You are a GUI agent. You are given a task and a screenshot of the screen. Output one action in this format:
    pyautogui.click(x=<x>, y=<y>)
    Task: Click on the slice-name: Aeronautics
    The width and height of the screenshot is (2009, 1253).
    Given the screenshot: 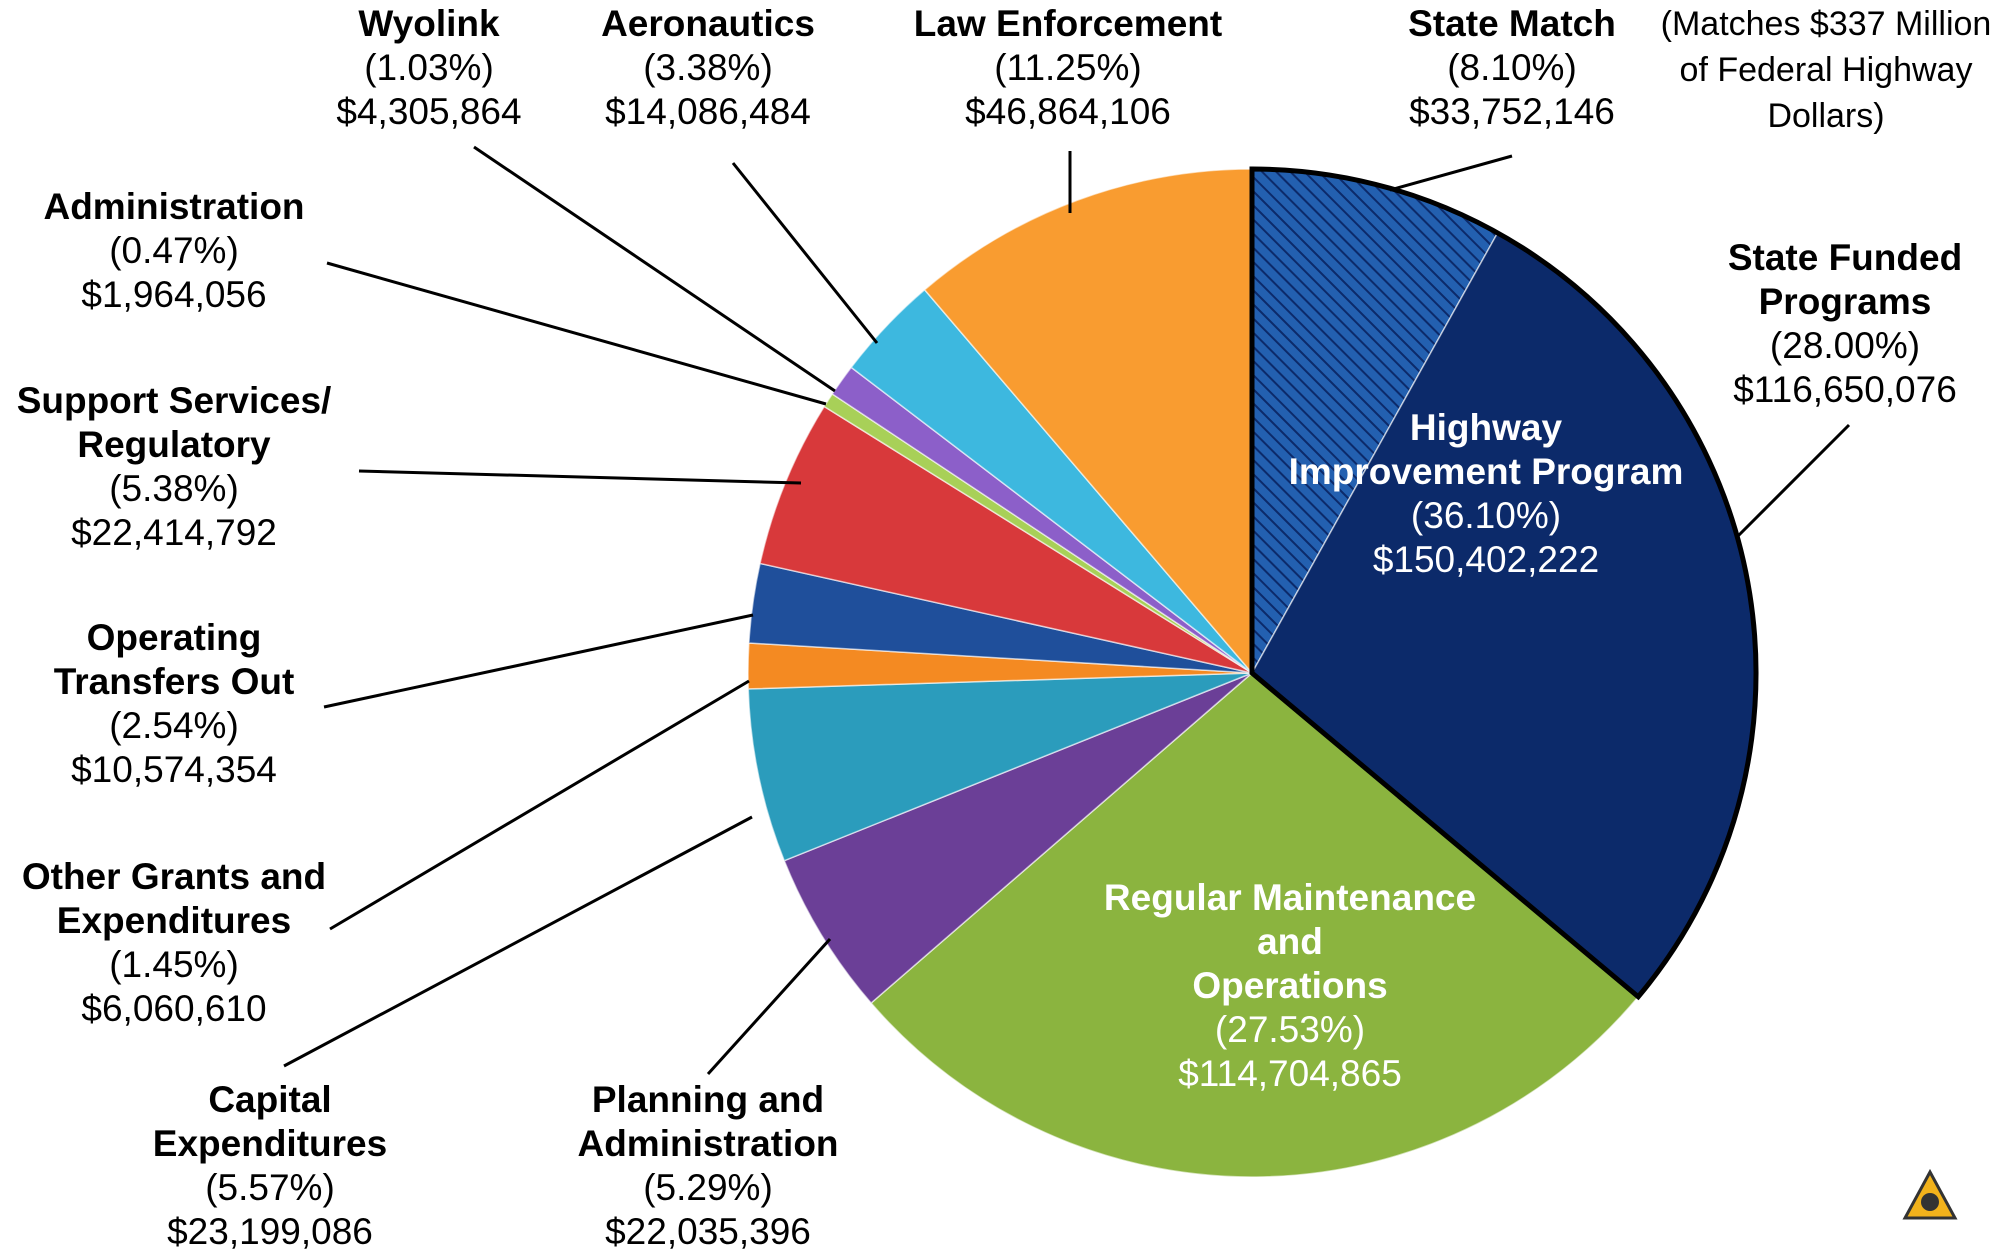 What is the action you would take?
    pyautogui.click(x=708, y=23)
    